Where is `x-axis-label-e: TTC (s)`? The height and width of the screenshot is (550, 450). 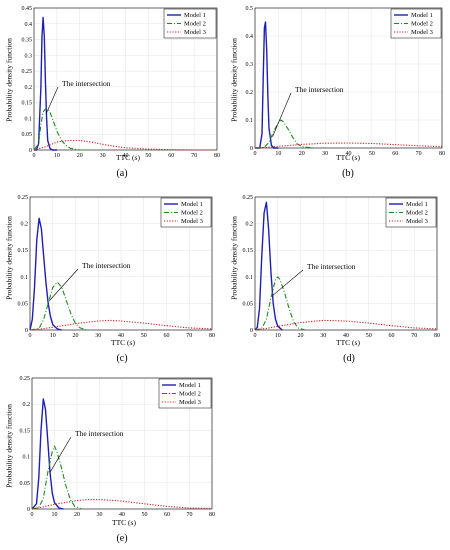 x-axis-label-e: TTC (s) is located at coordinates (124, 522).